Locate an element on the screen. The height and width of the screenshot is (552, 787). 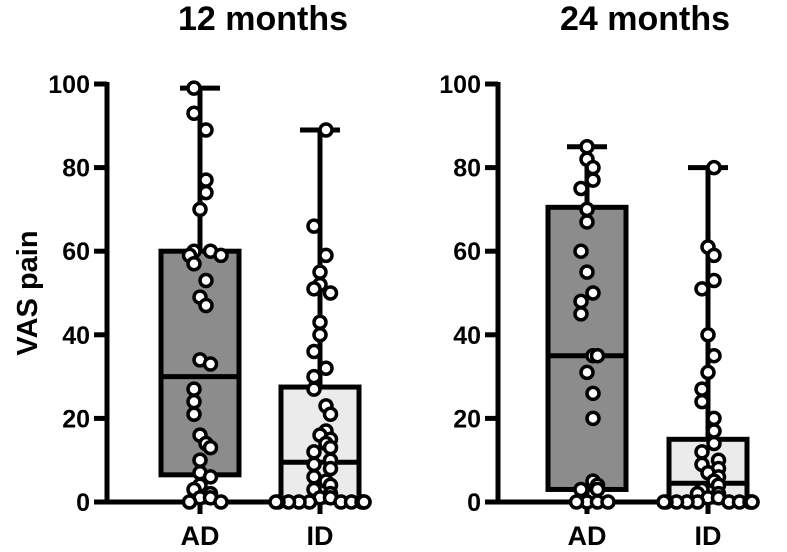
y-axis-label: VAS pain is located at coordinates (28, 292).